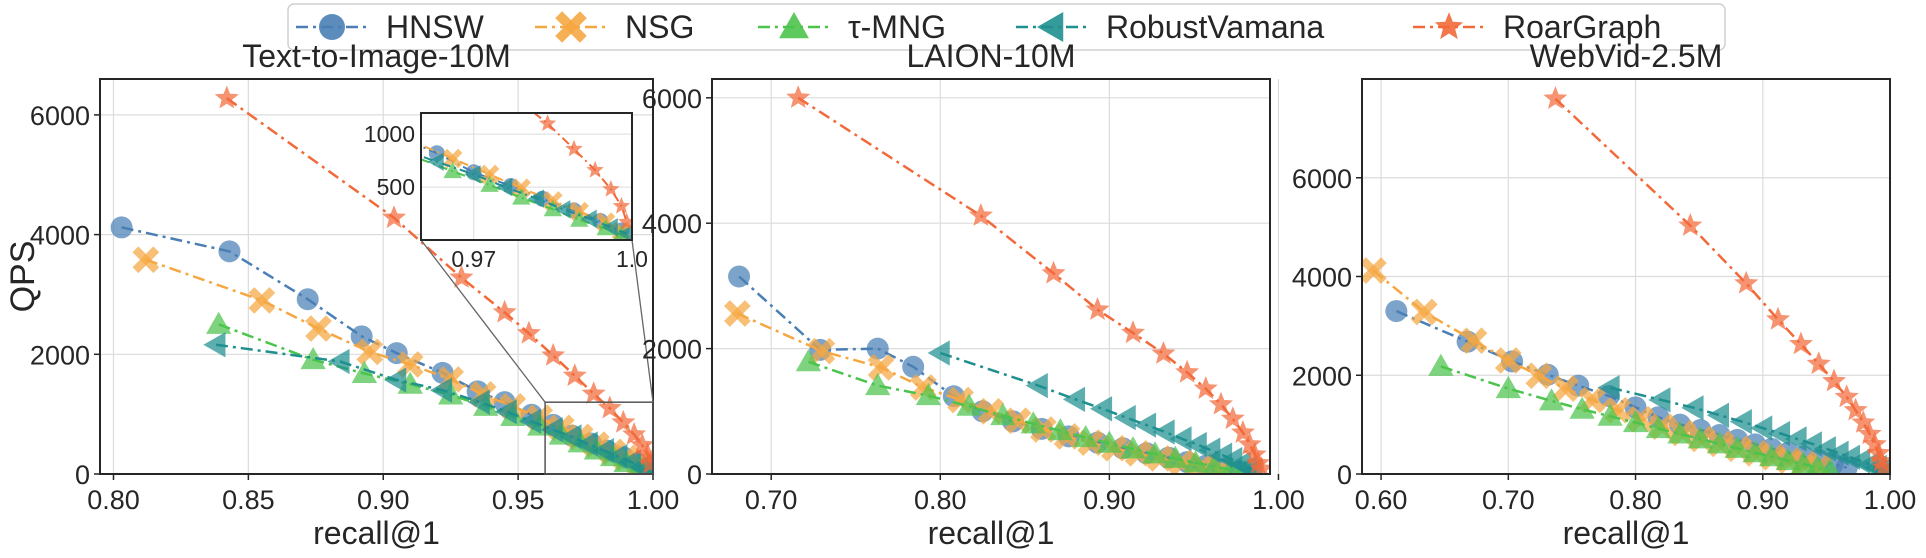  I want to click on x-tick-label: 0.95, so click(518, 500).